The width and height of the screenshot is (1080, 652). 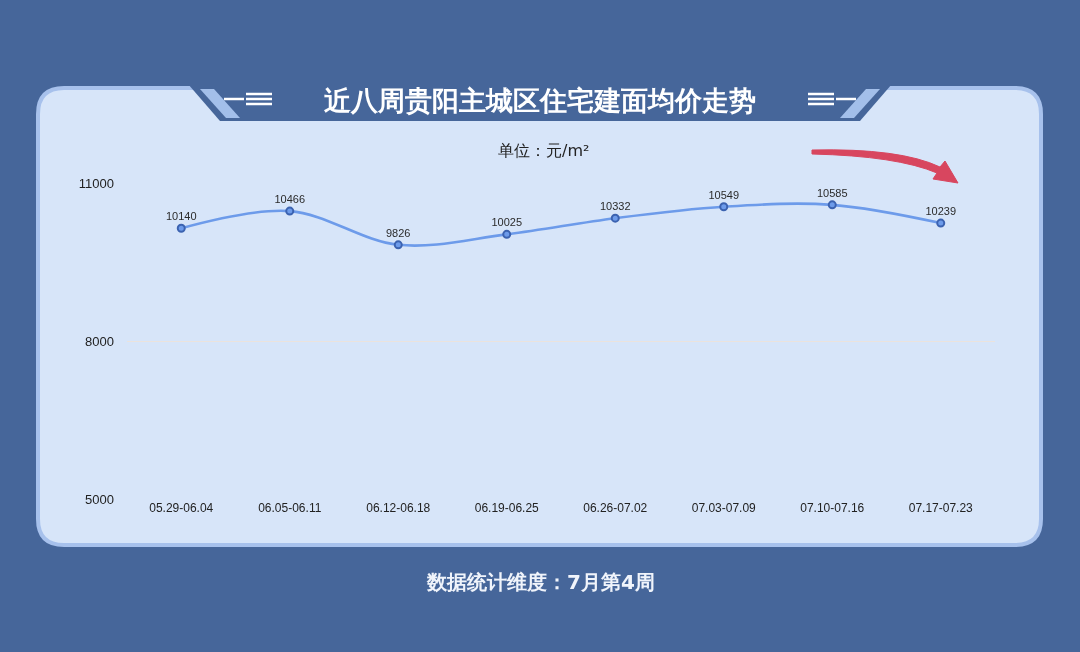 What do you see at coordinates (540, 101) in the screenshot?
I see `chart-title: 近八周贵阳主城区住宅建面均价走势` at bounding box center [540, 101].